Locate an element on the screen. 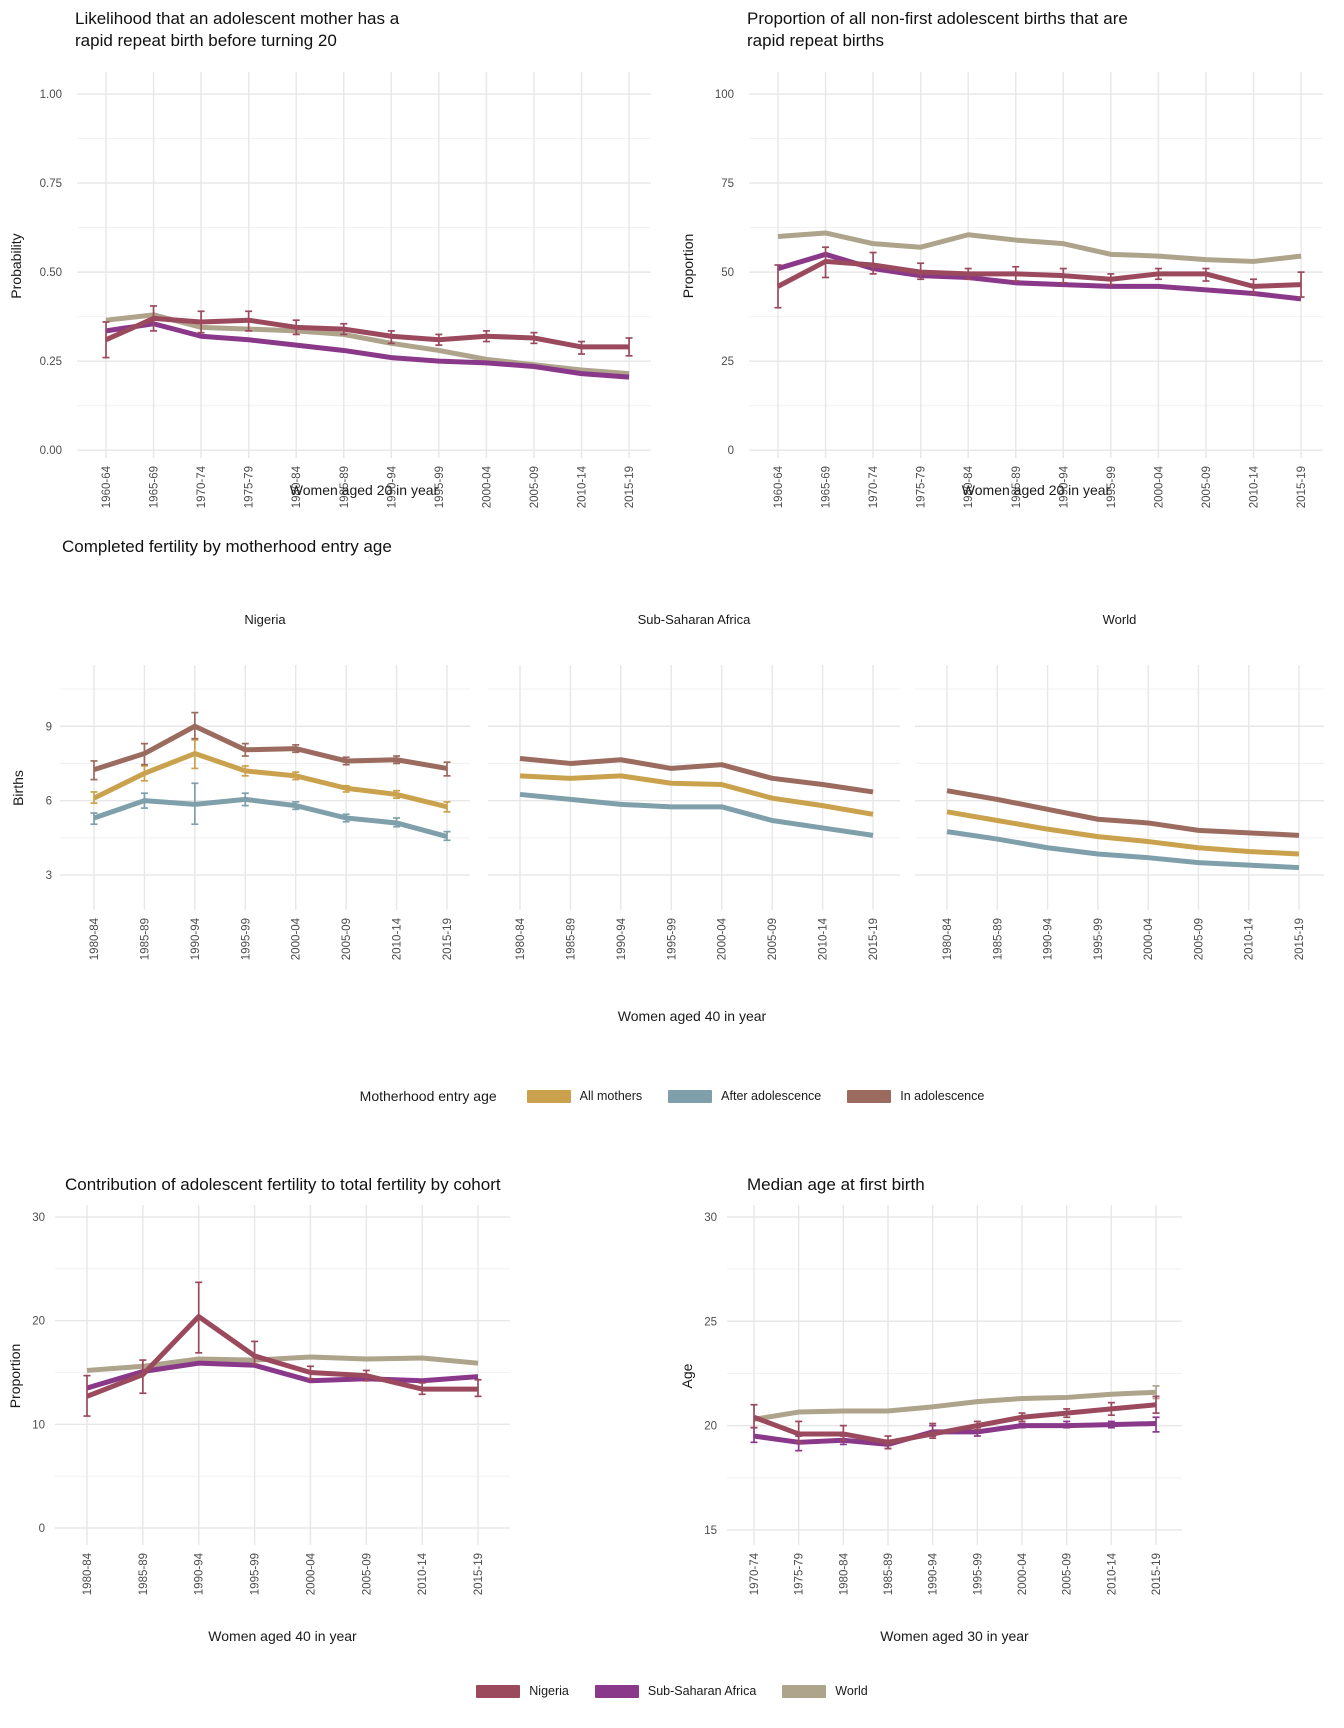 Image resolution: width=1344 pixels, height=1728 pixels. chart-title: Median age at first birth is located at coordinates (836, 1184).